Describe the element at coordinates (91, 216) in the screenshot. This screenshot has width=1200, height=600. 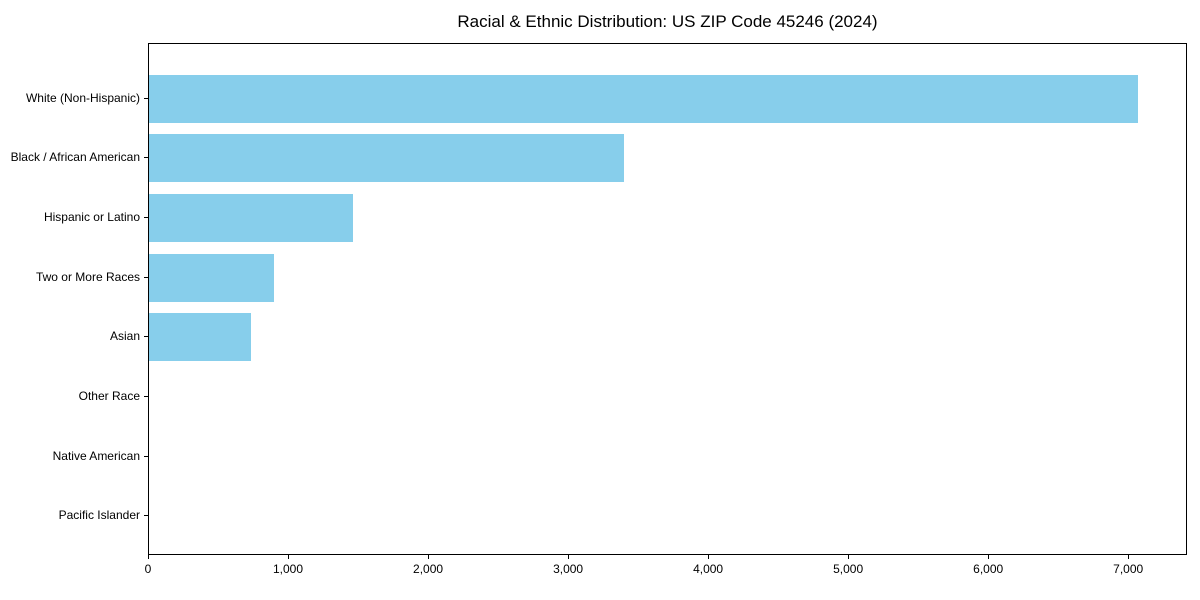
I see `category-label: Hispanic or Latino` at that location.